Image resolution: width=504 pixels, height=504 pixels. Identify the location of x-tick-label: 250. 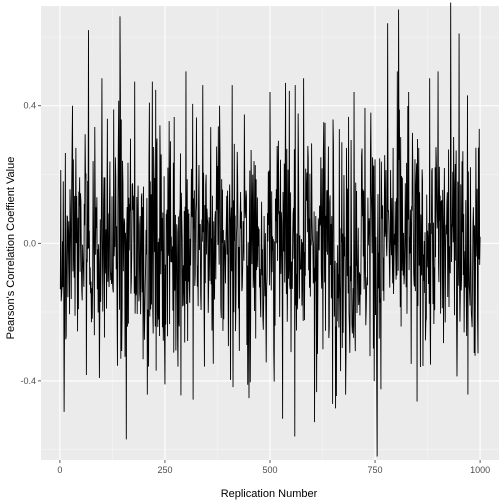
(164, 470).